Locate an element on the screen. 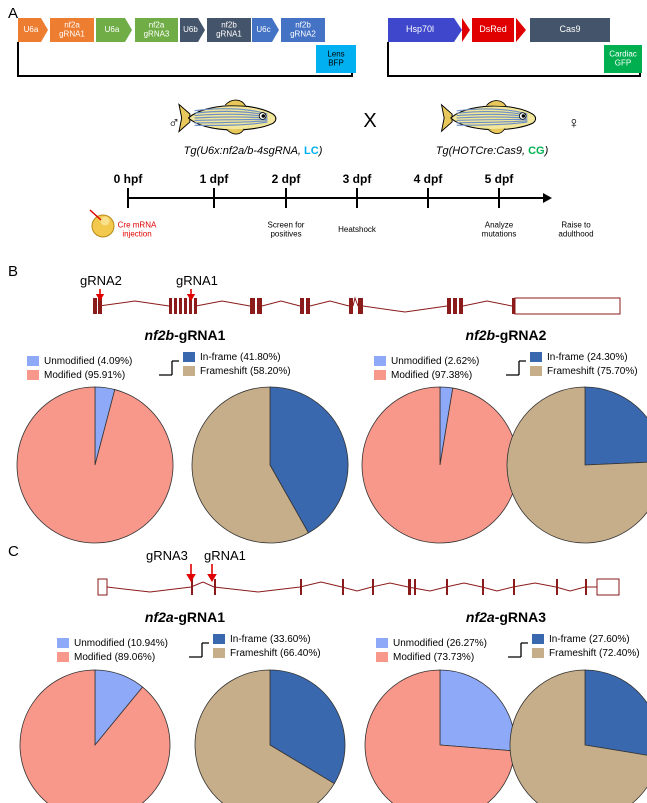 The width and height of the screenshot is (647, 803). construct-element-label: nf2b gRNA2 is located at coordinates (303, 30).